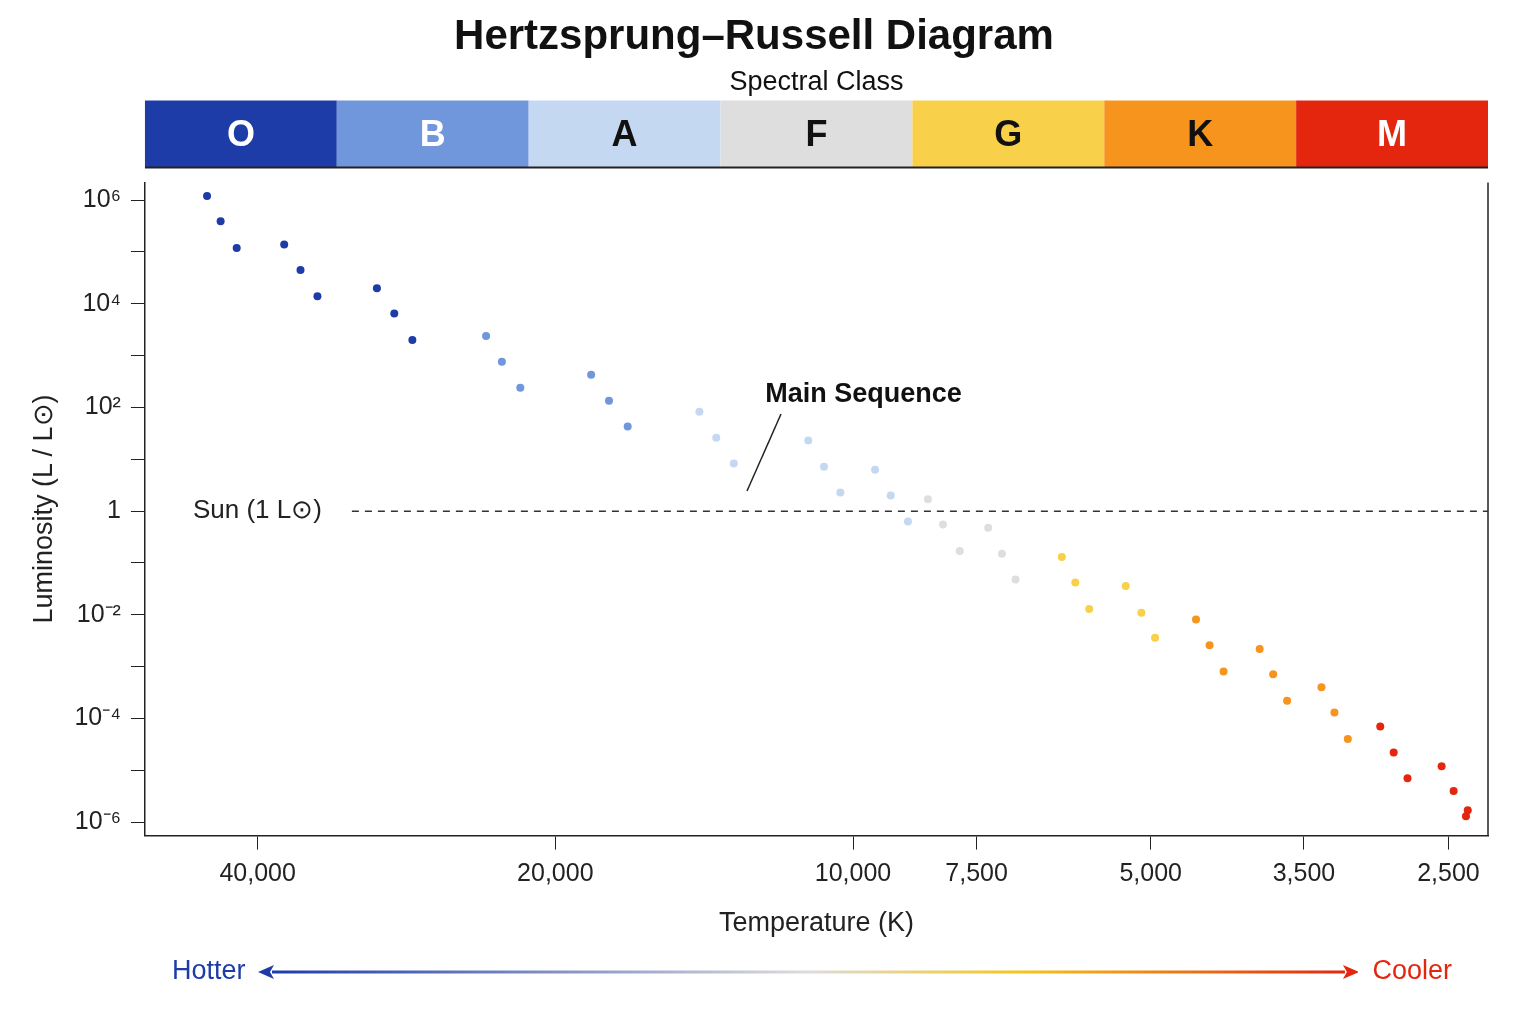 The width and height of the screenshot is (1536, 1024). Describe the element at coordinates (101, 198) in the screenshot. I see `y-tick-label: 10⁶` at that location.